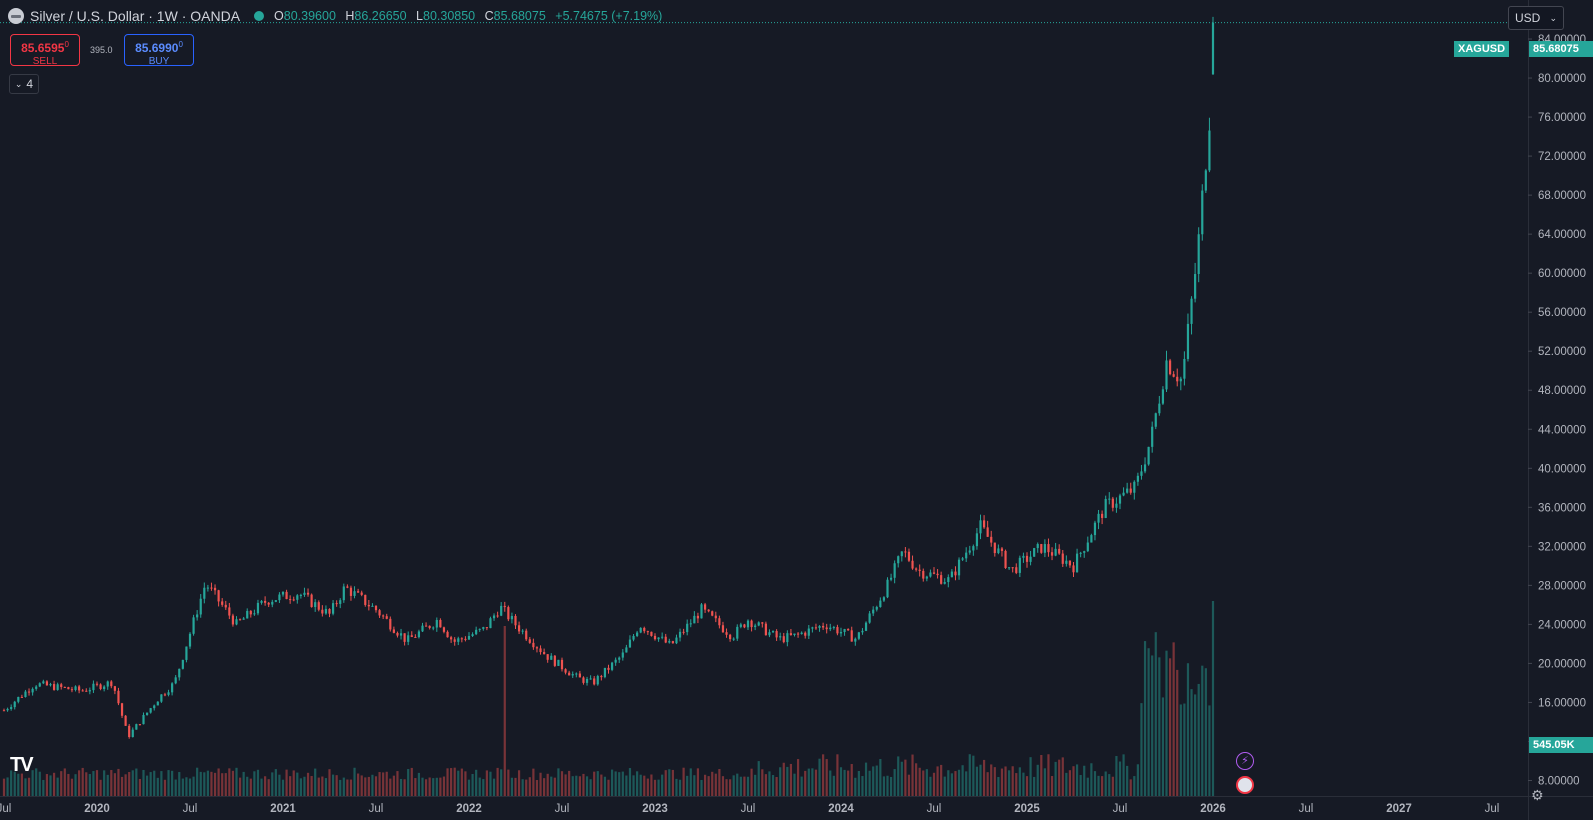 The height and width of the screenshot is (820, 1593). What do you see at coordinates (159, 50) in the screenshot?
I see `buy-button: 85.69900 BUY` at bounding box center [159, 50].